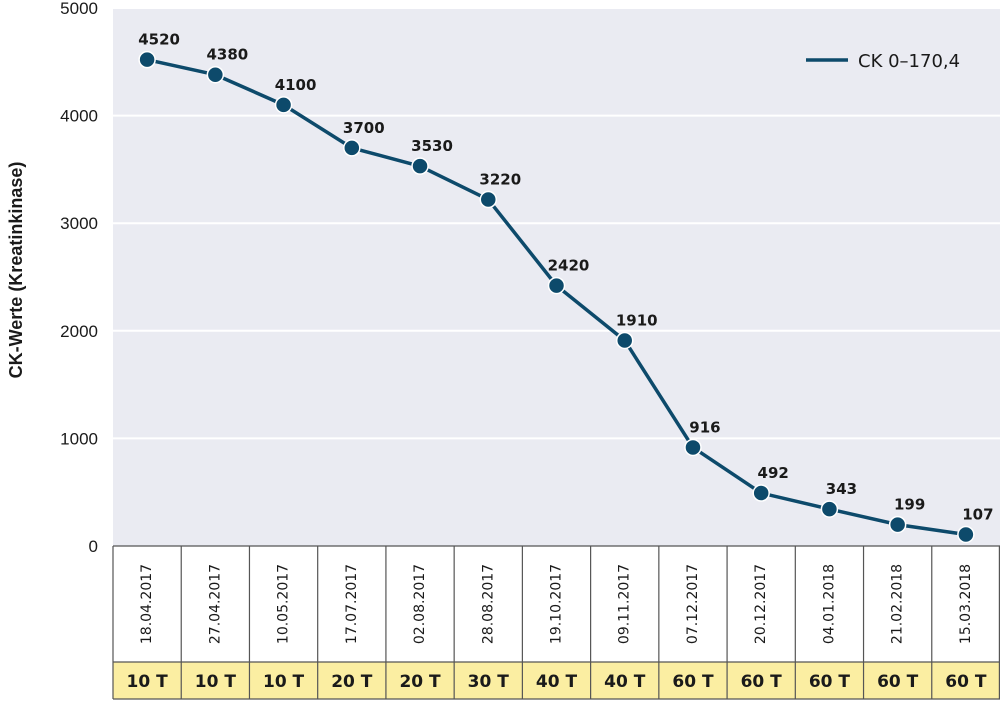 This screenshot has height=701, width=1000. I want to click on legend: CK 0–170,4, so click(883, 61).